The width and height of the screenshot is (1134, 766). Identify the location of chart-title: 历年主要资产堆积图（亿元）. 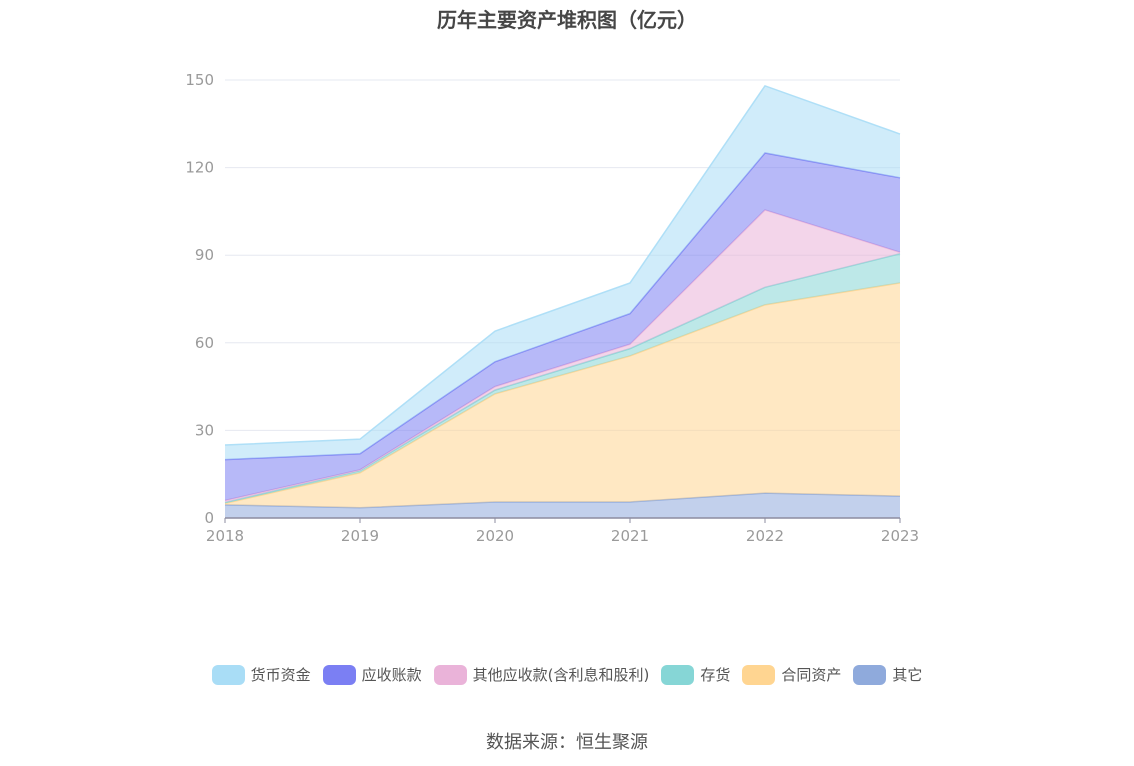
(567, 20).